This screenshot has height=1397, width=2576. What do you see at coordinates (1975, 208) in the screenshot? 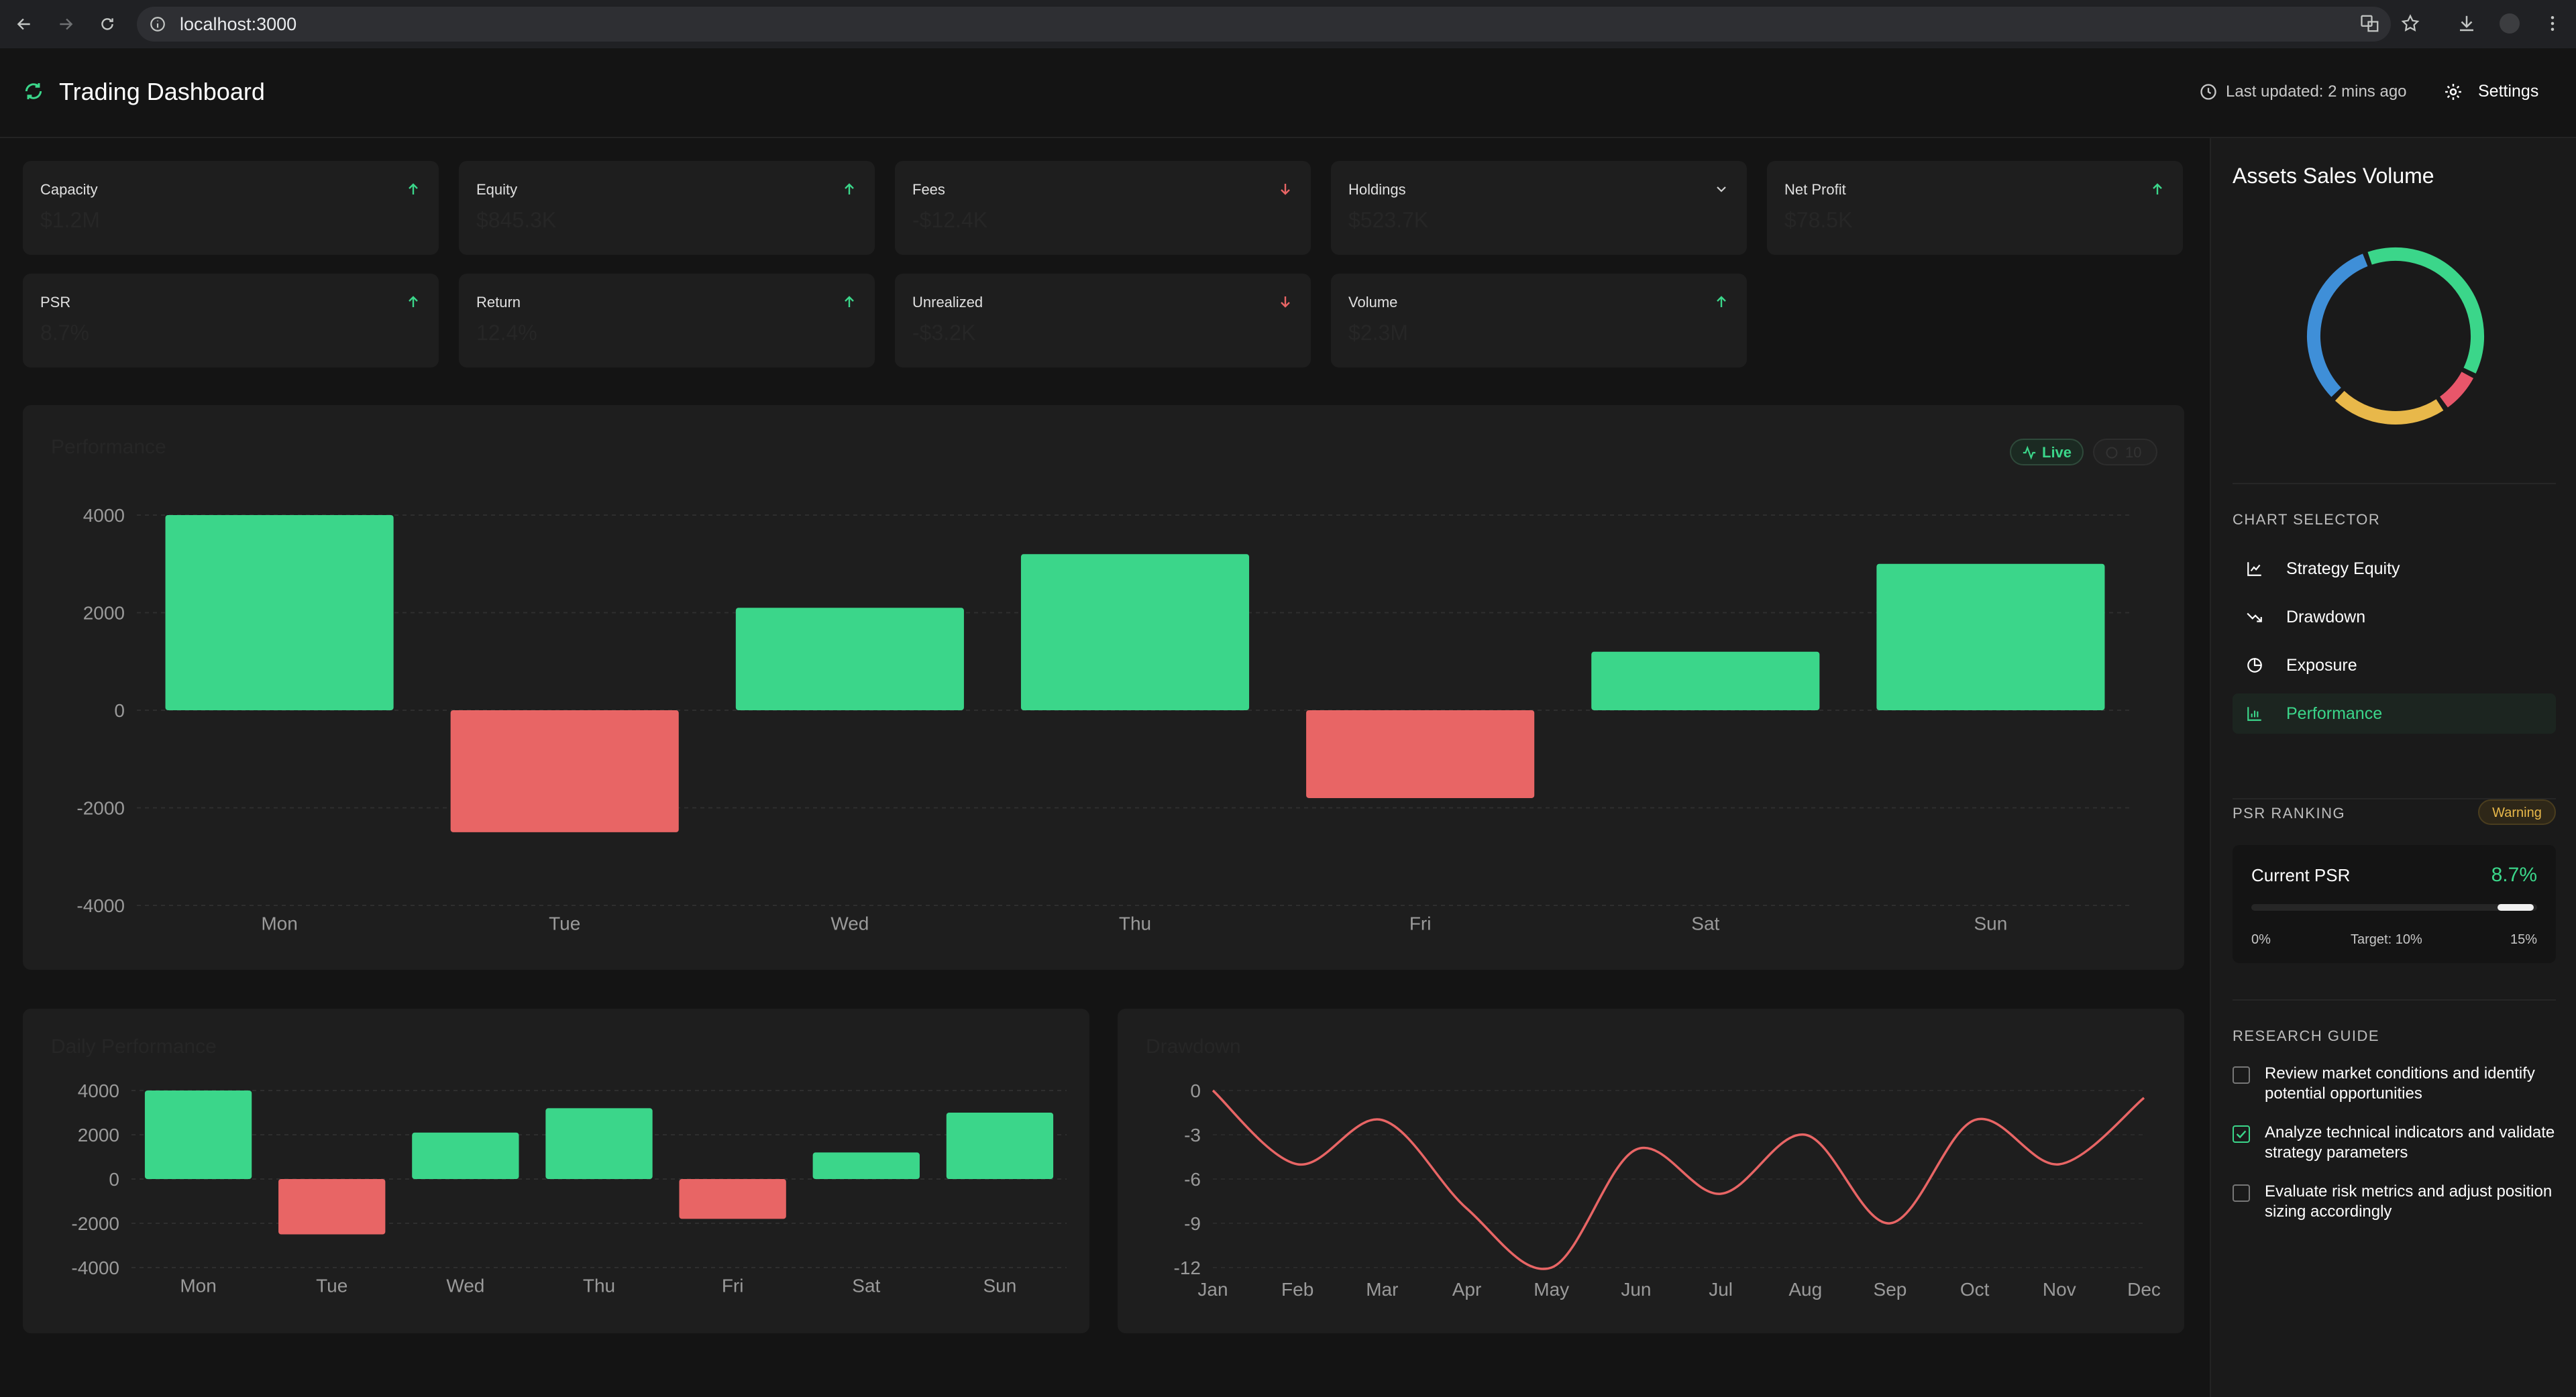
I see `stat-card-net-profit: Net Profit $78.5K` at bounding box center [1975, 208].